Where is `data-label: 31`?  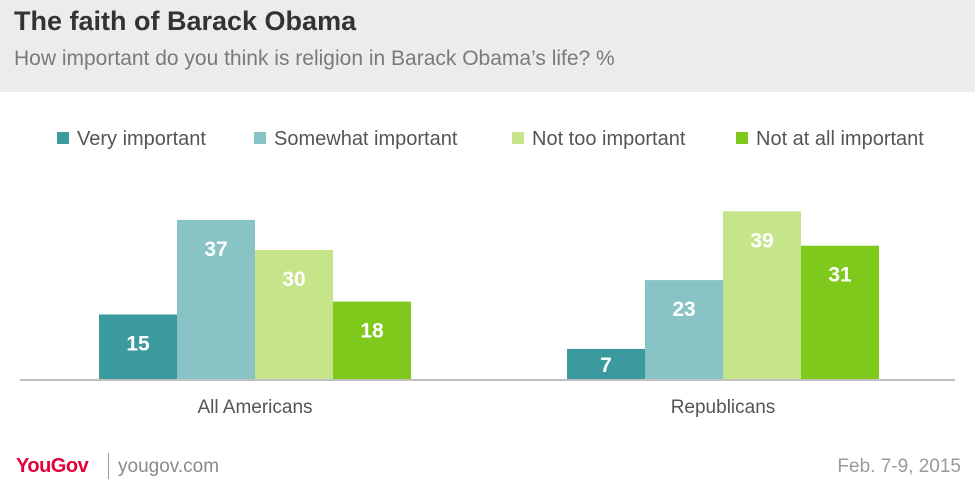 data-label: 31 is located at coordinates (840, 275).